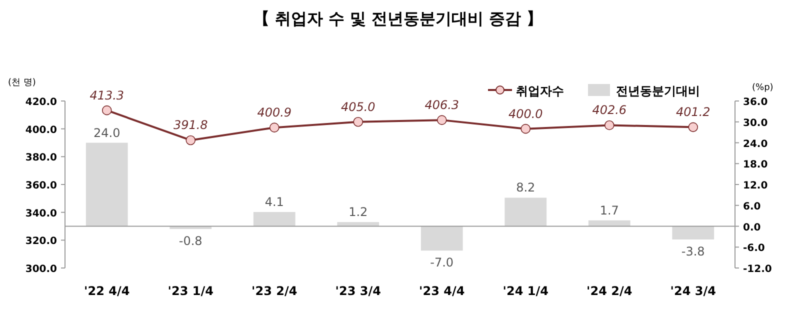 This screenshot has height=320, width=796. I want to click on y-tick-label: 360.0, so click(41, 186).